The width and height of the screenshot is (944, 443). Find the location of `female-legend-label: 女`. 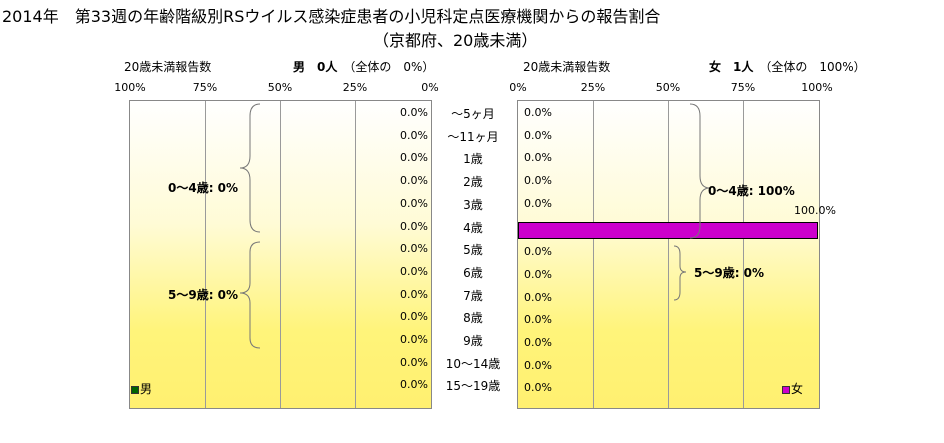

female-legend-label: 女 is located at coordinates (797, 389).